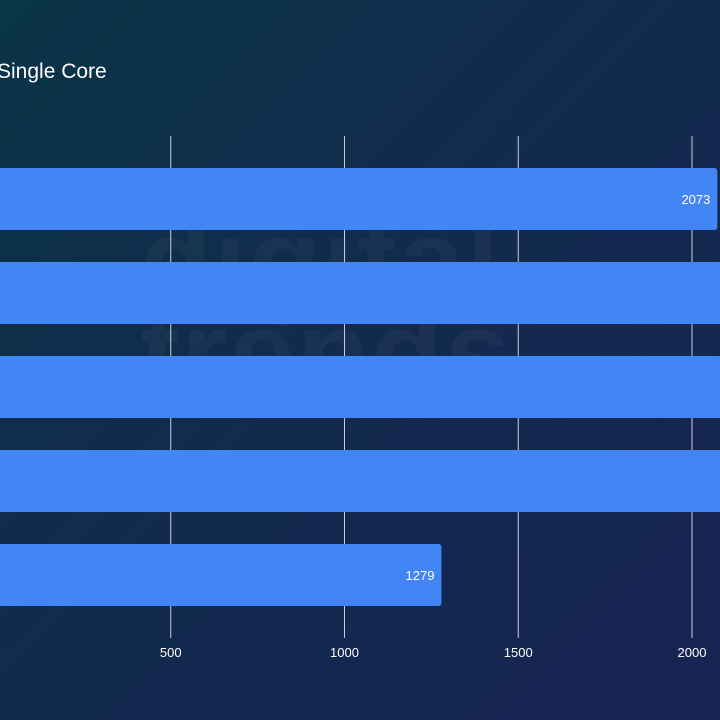  Describe the element at coordinates (420, 575) in the screenshot. I see `bar-value-label: 1279` at that location.